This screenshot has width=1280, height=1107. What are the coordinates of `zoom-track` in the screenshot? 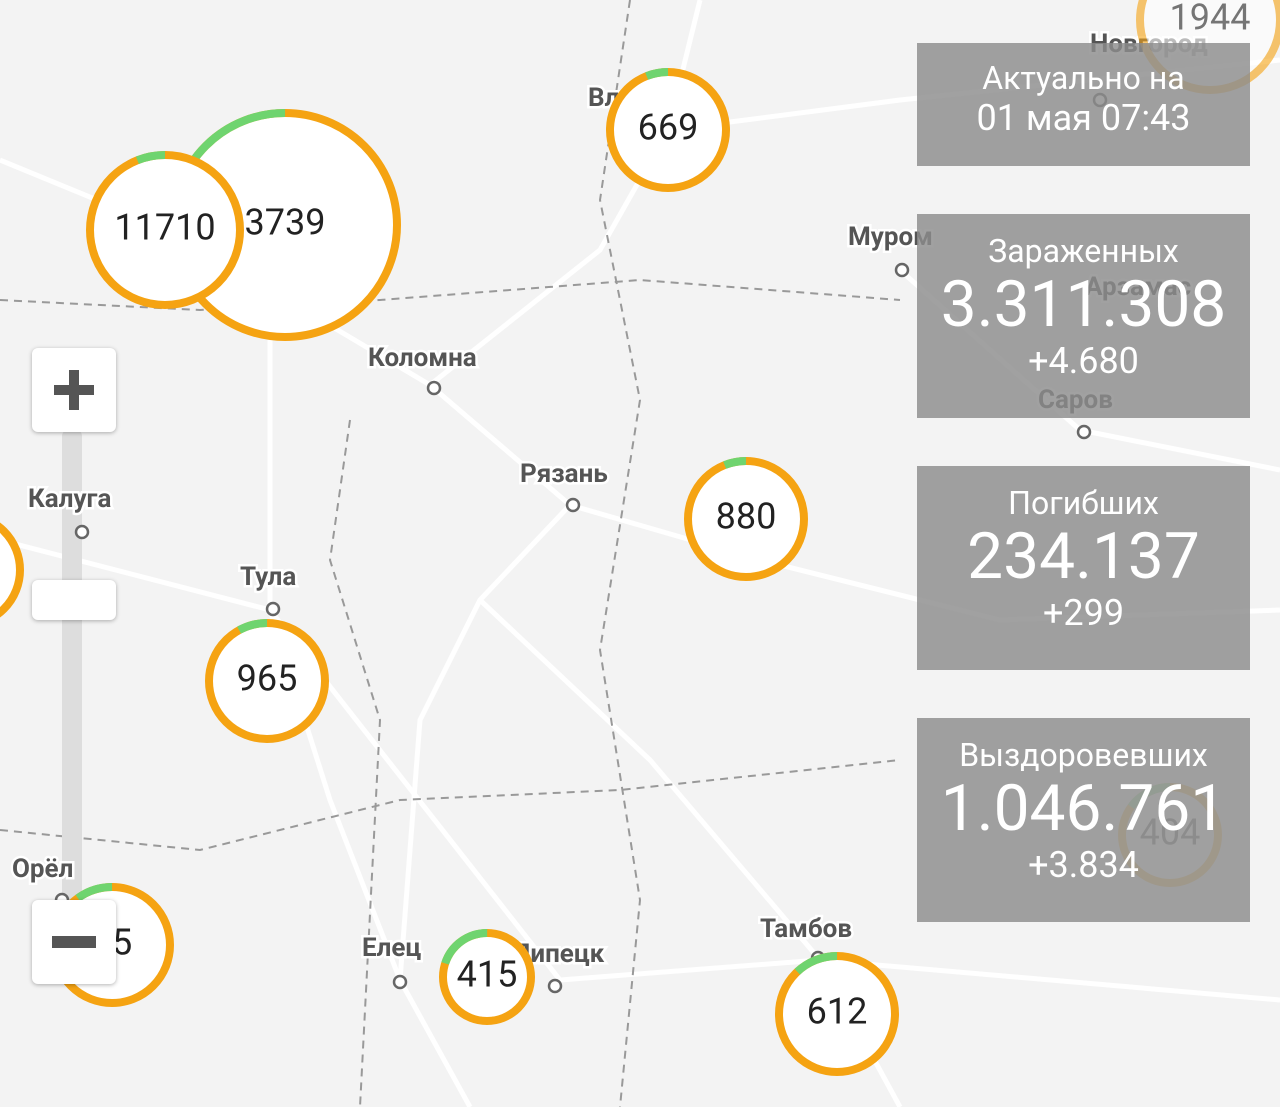 It's located at (72, 665).